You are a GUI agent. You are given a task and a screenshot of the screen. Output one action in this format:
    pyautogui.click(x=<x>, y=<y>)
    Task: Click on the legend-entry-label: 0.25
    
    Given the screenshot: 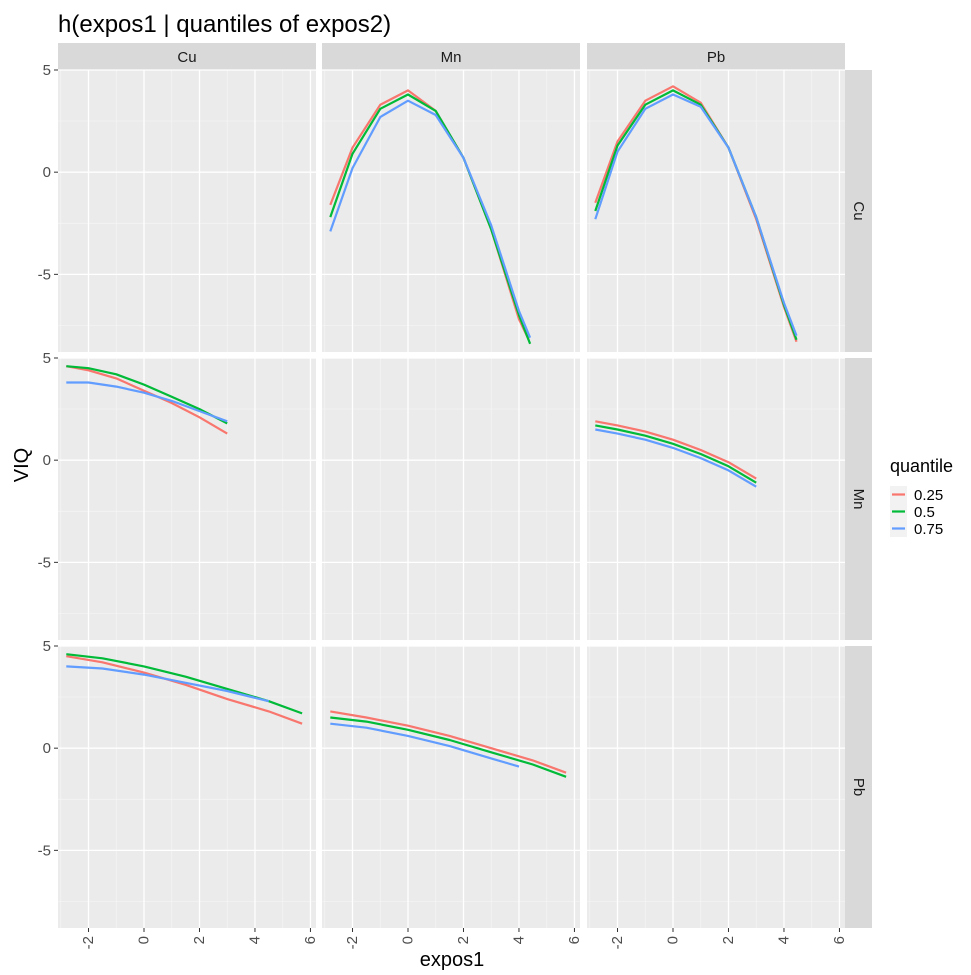 What is the action you would take?
    pyautogui.click(x=928, y=495)
    